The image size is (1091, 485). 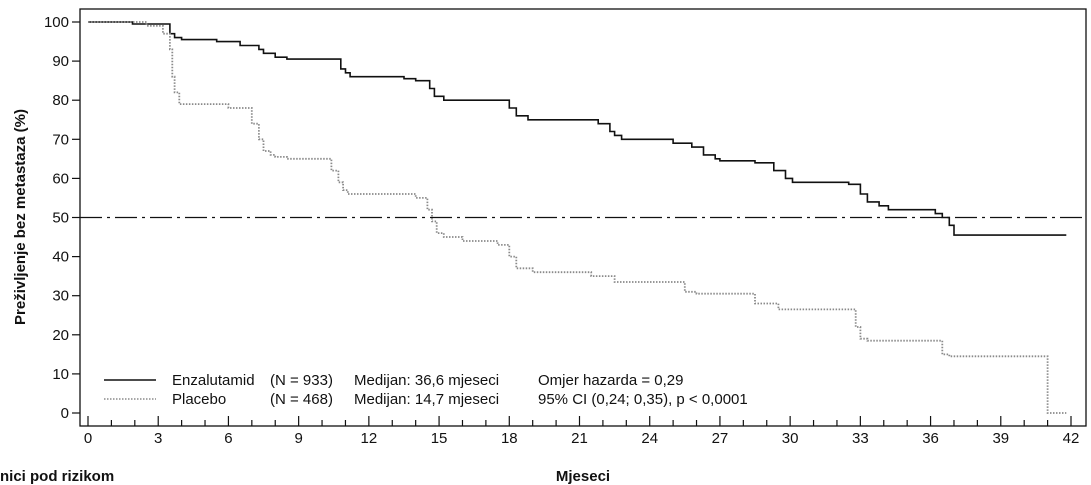 I want to click on x-tick-label-18: 18, so click(x=509, y=438).